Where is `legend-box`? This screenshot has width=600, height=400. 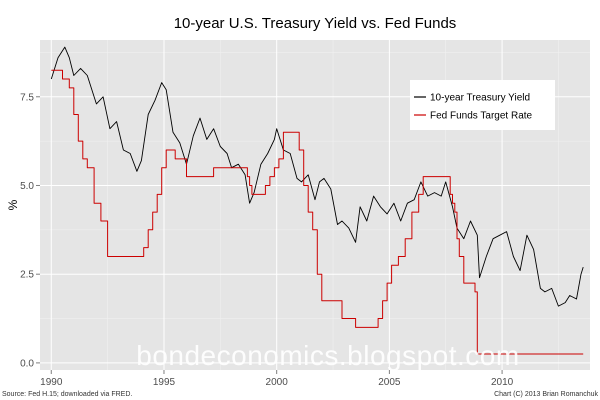
legend-box is located at coordinates (482, 105).